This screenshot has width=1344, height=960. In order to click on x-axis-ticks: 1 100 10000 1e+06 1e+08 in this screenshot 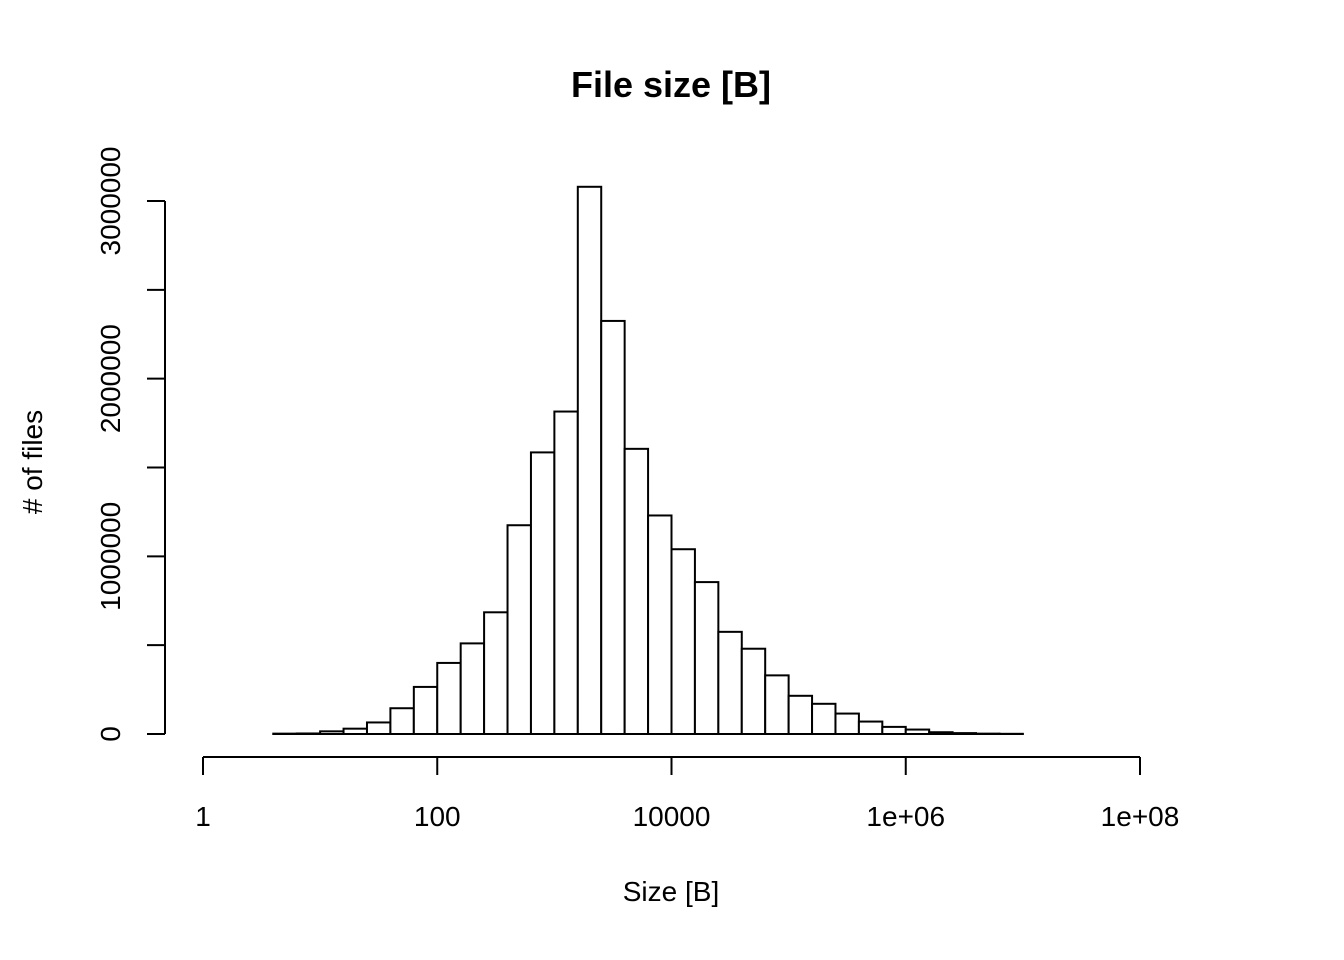, I will do `click(687, 794)`.